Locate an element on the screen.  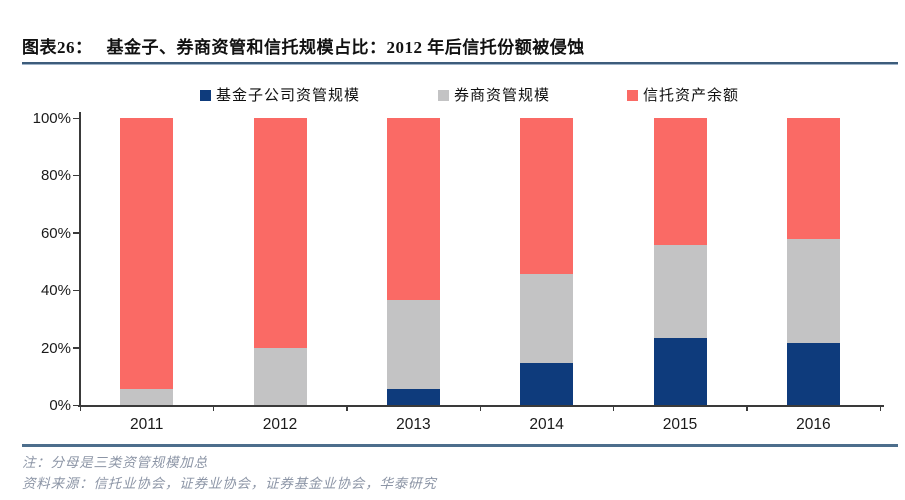
footer-rule is located at coordinates (460, 445).